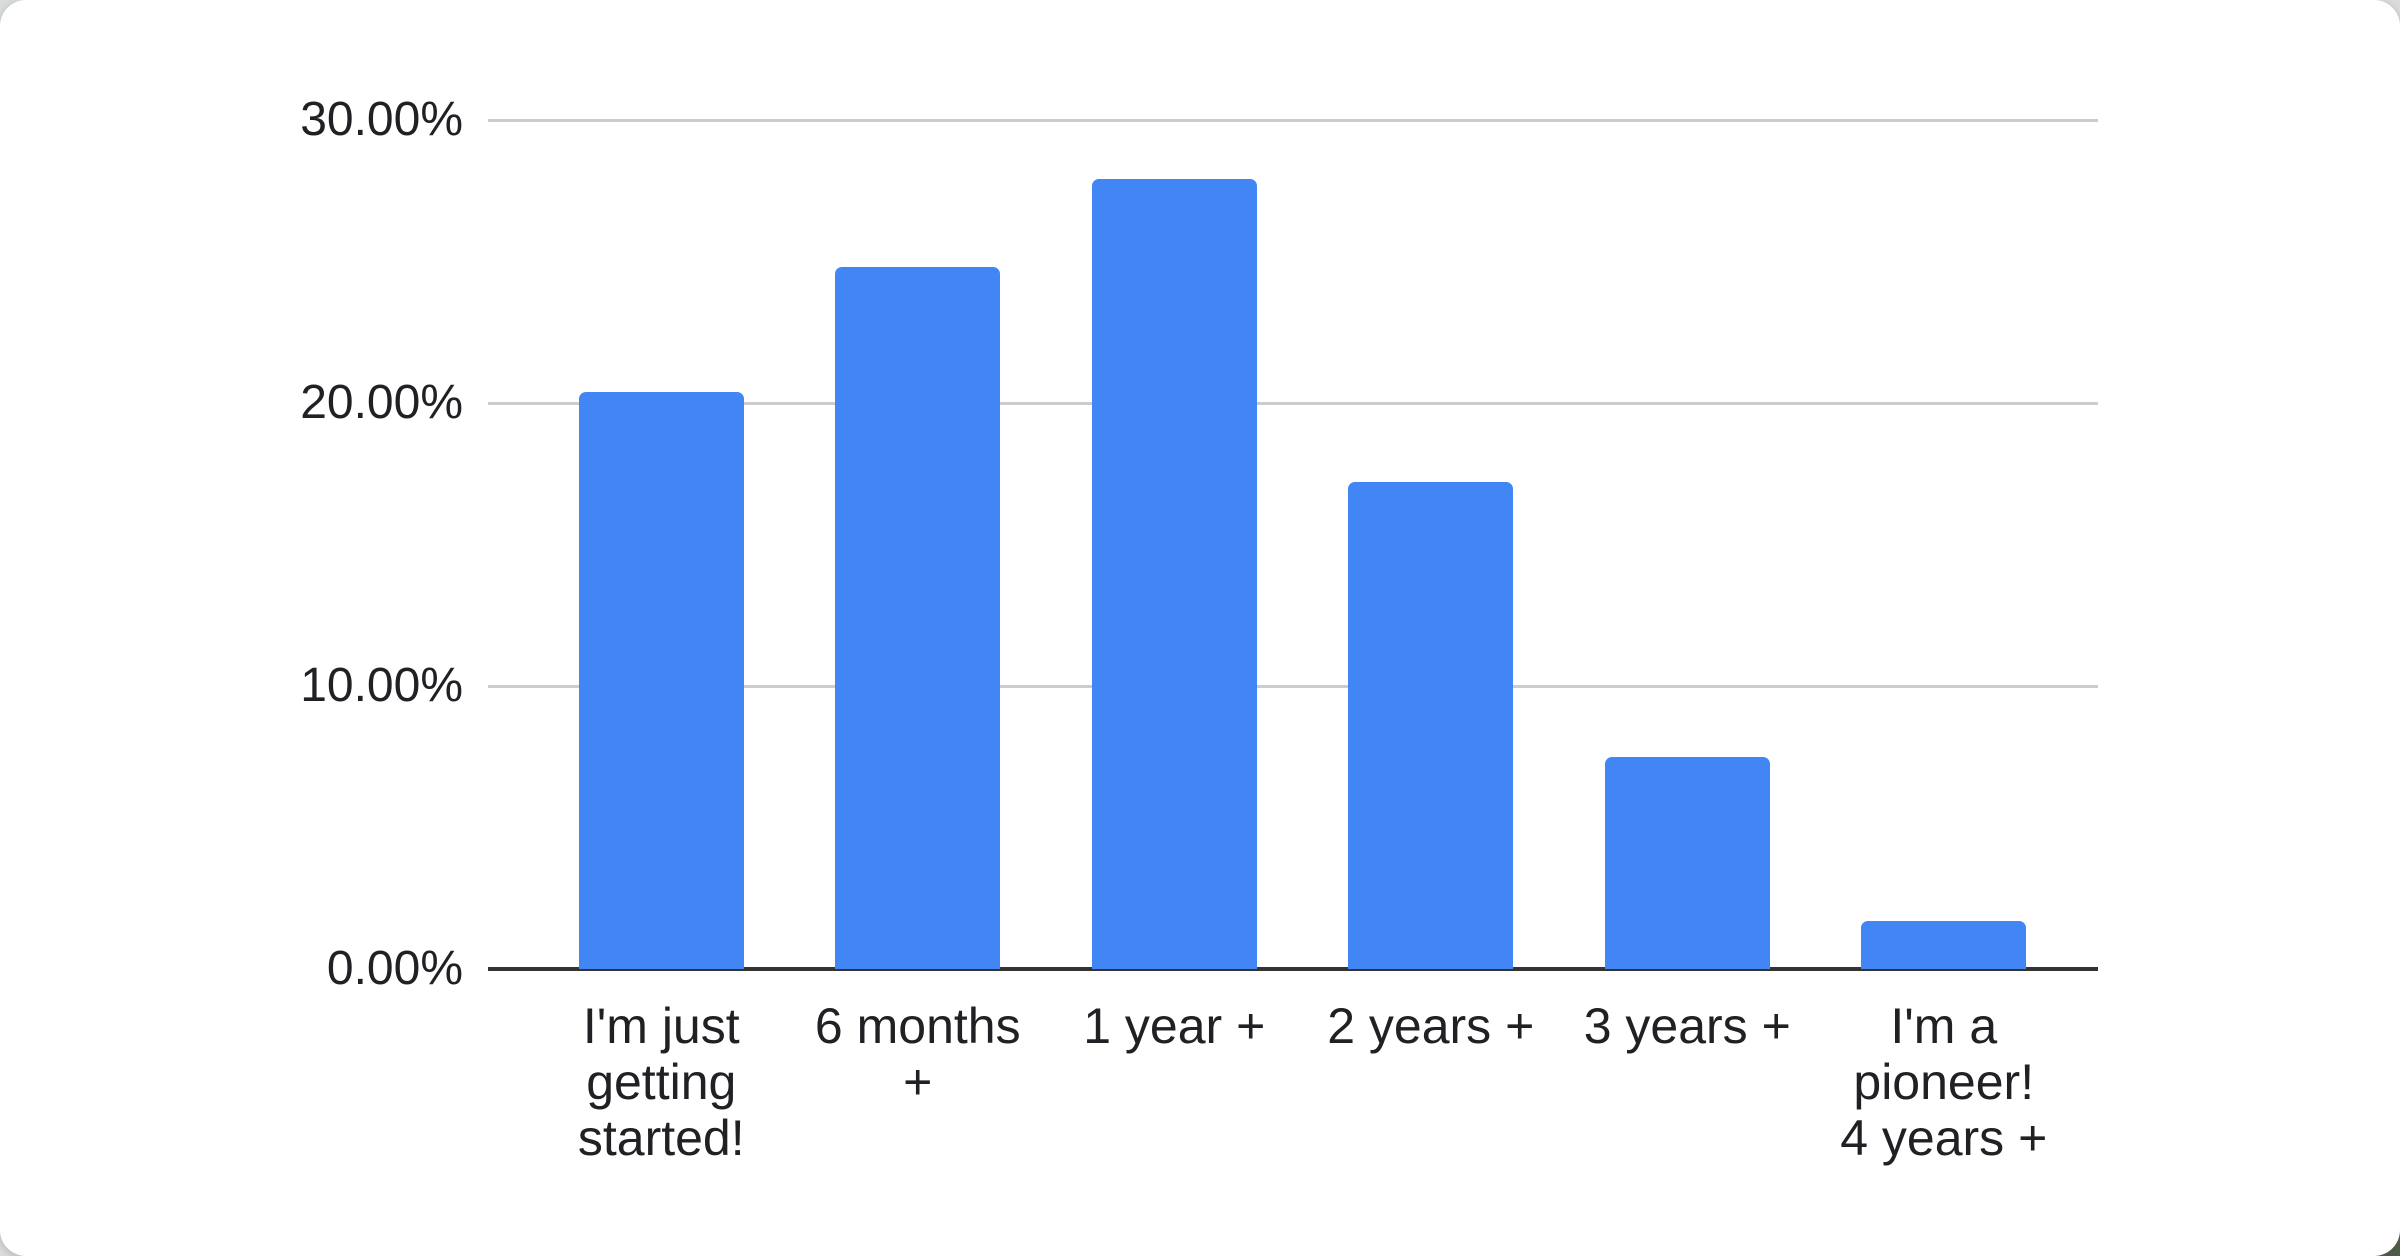 The width and height of the screenshot is (2400, 1256). Describe the element at coordinates (661, 1138) in the screenshot. I see `x-tick-label-line: started!` at that location.